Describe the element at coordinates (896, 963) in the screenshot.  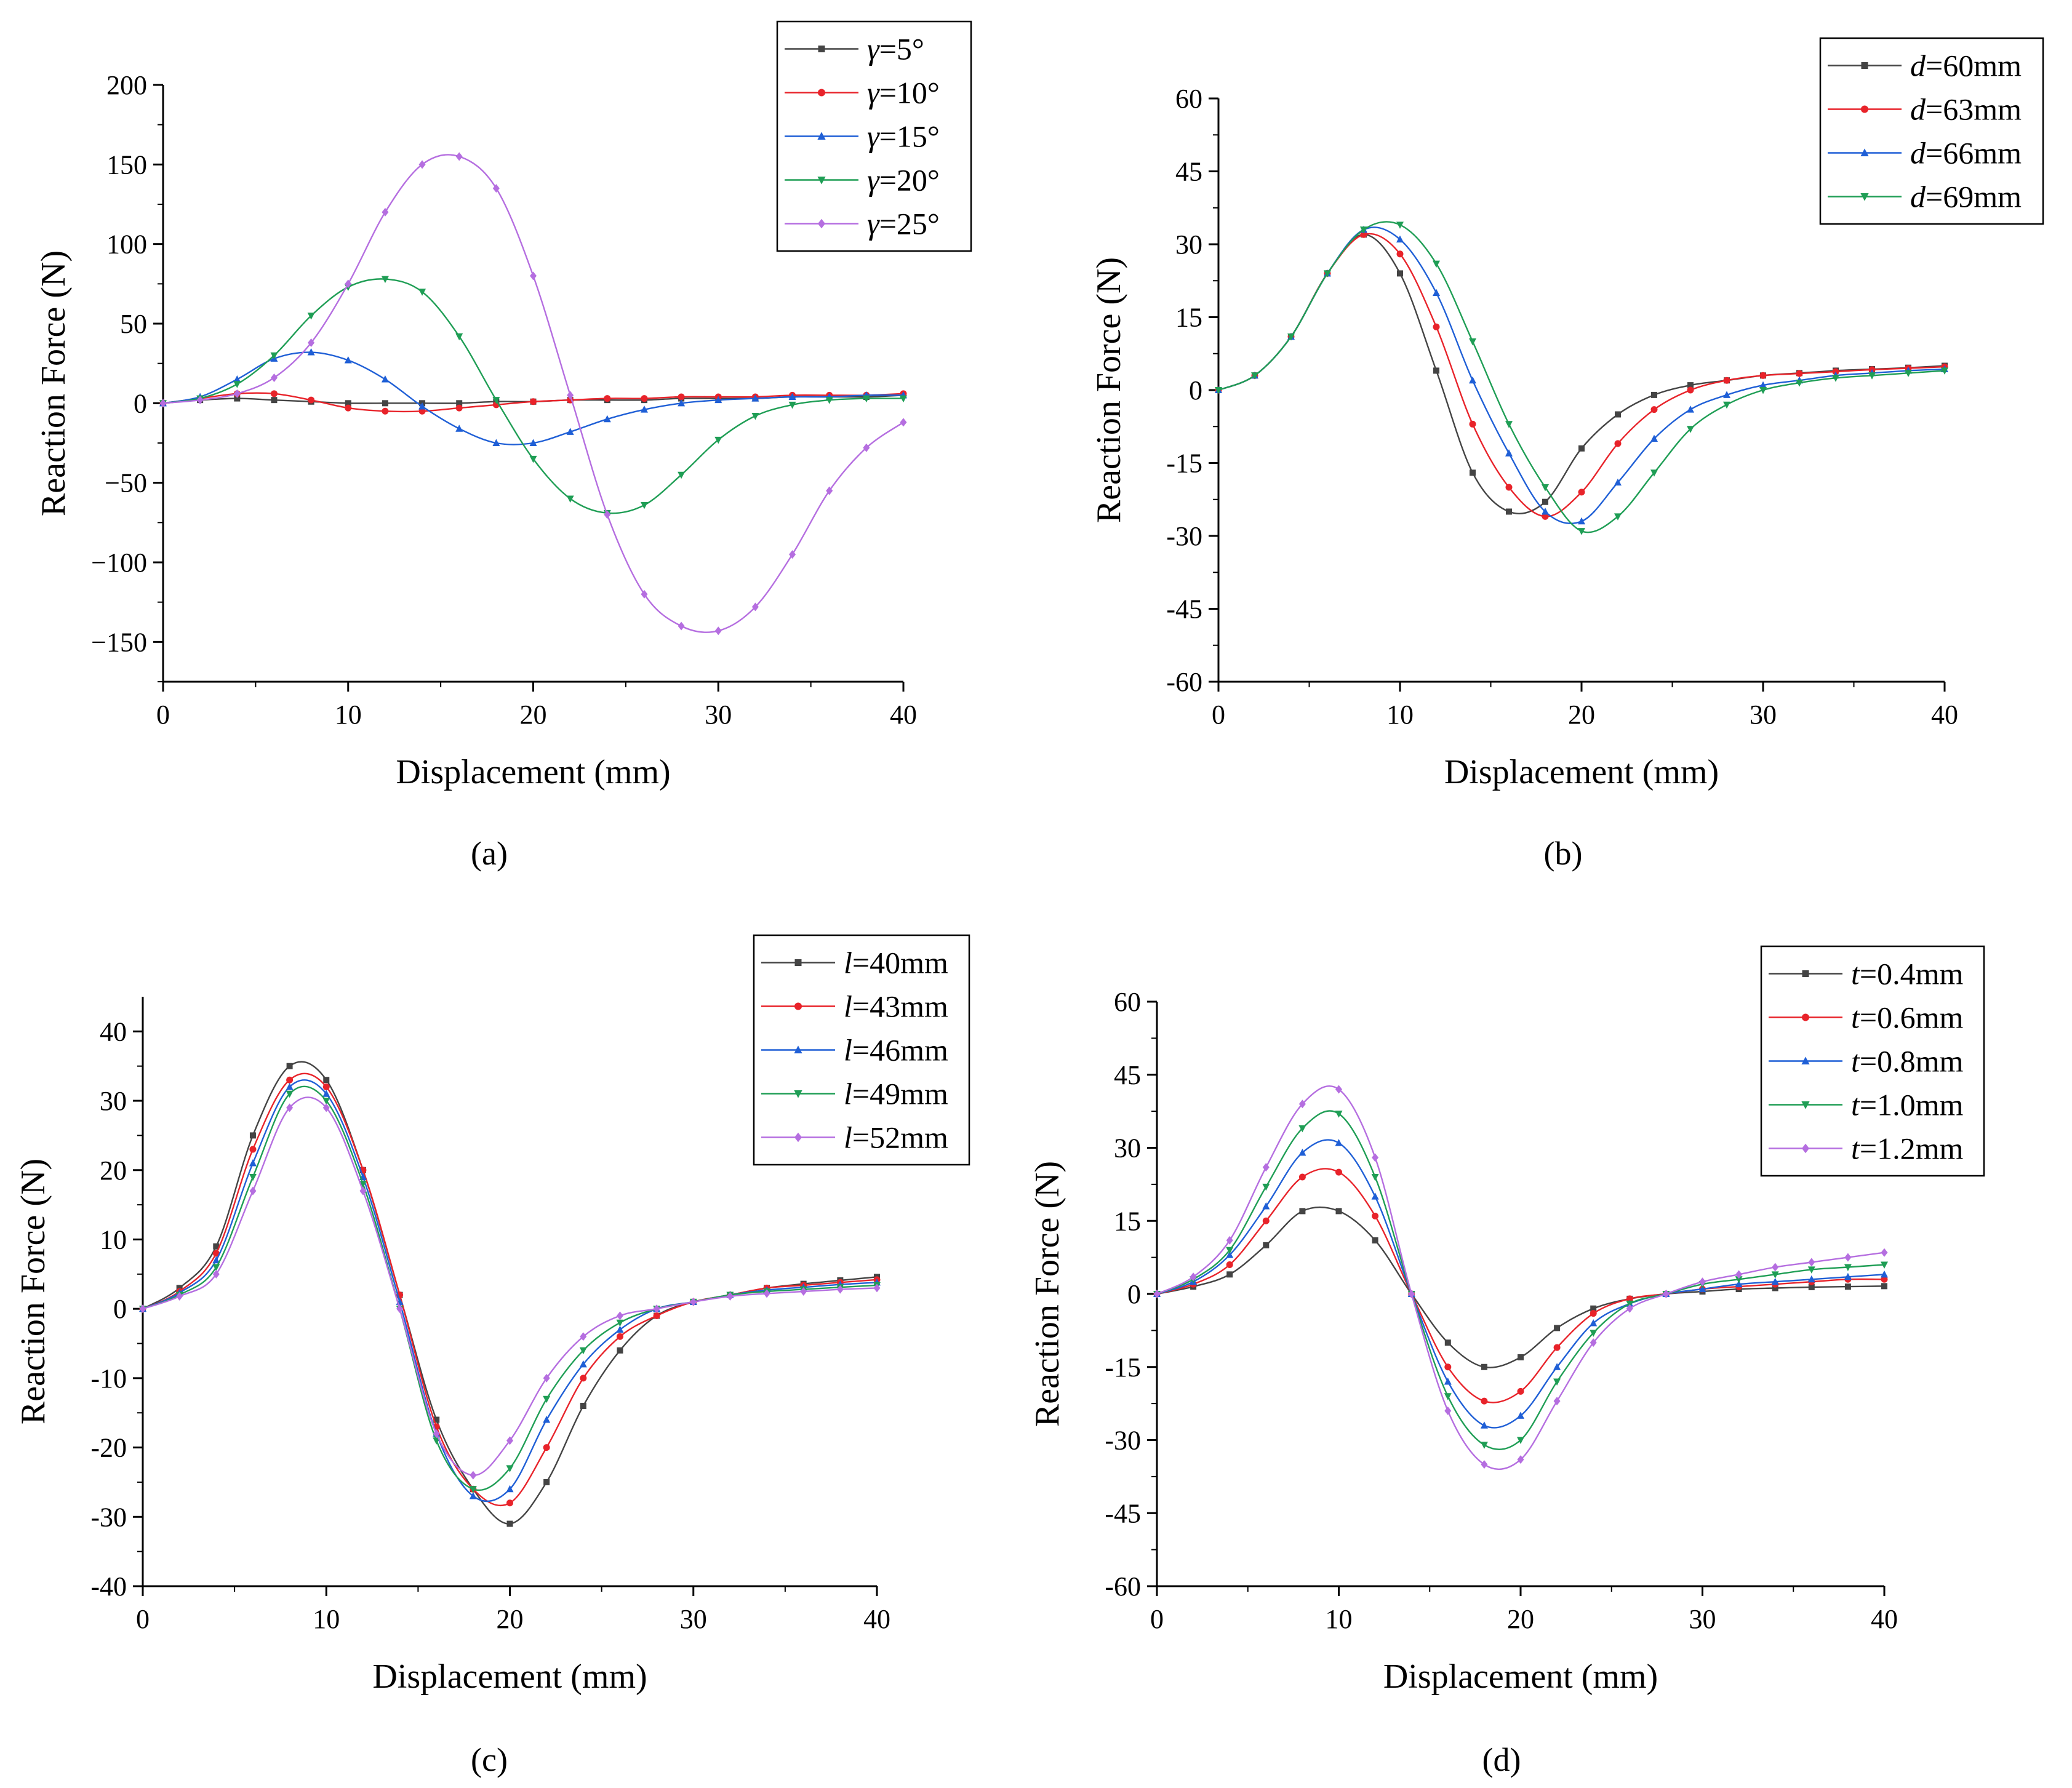
I see `legend-label: l=40mm` at that location.